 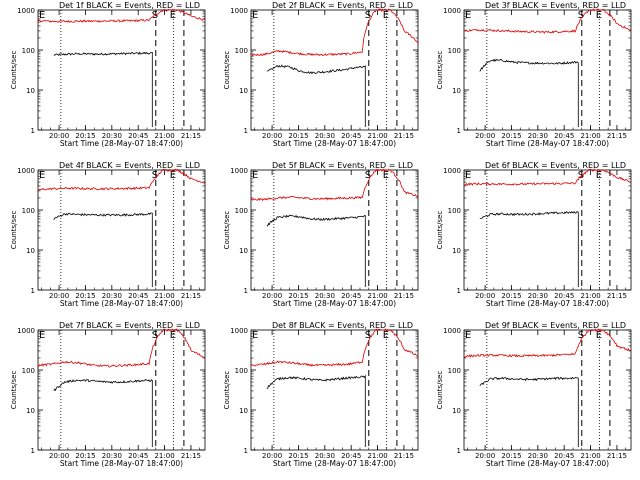 What do you see at coordinates (555, 325) in the screenshot?
I see `chart-title: Det 9f BLACK = Events, RED = LLD` at bounding box center [555, 325].